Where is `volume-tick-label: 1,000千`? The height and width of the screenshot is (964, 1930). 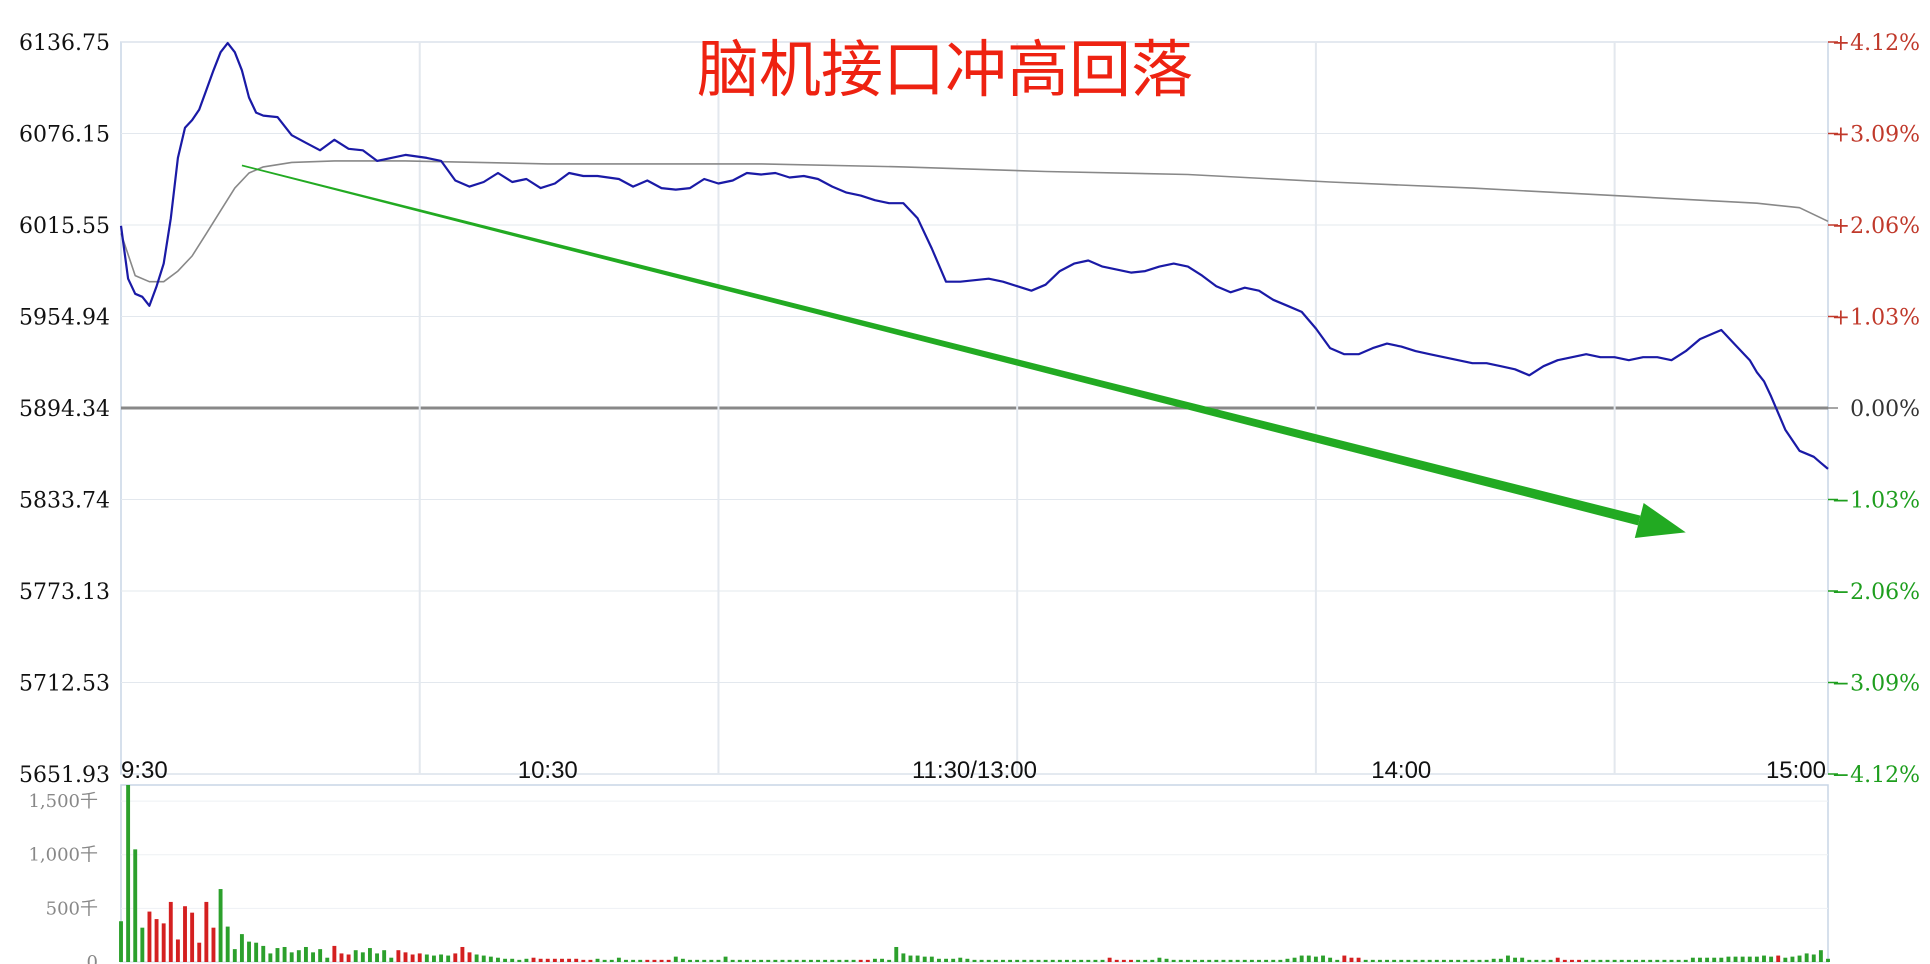
volume-tick-label: 1,000千 is located at coordinates (63, 855).